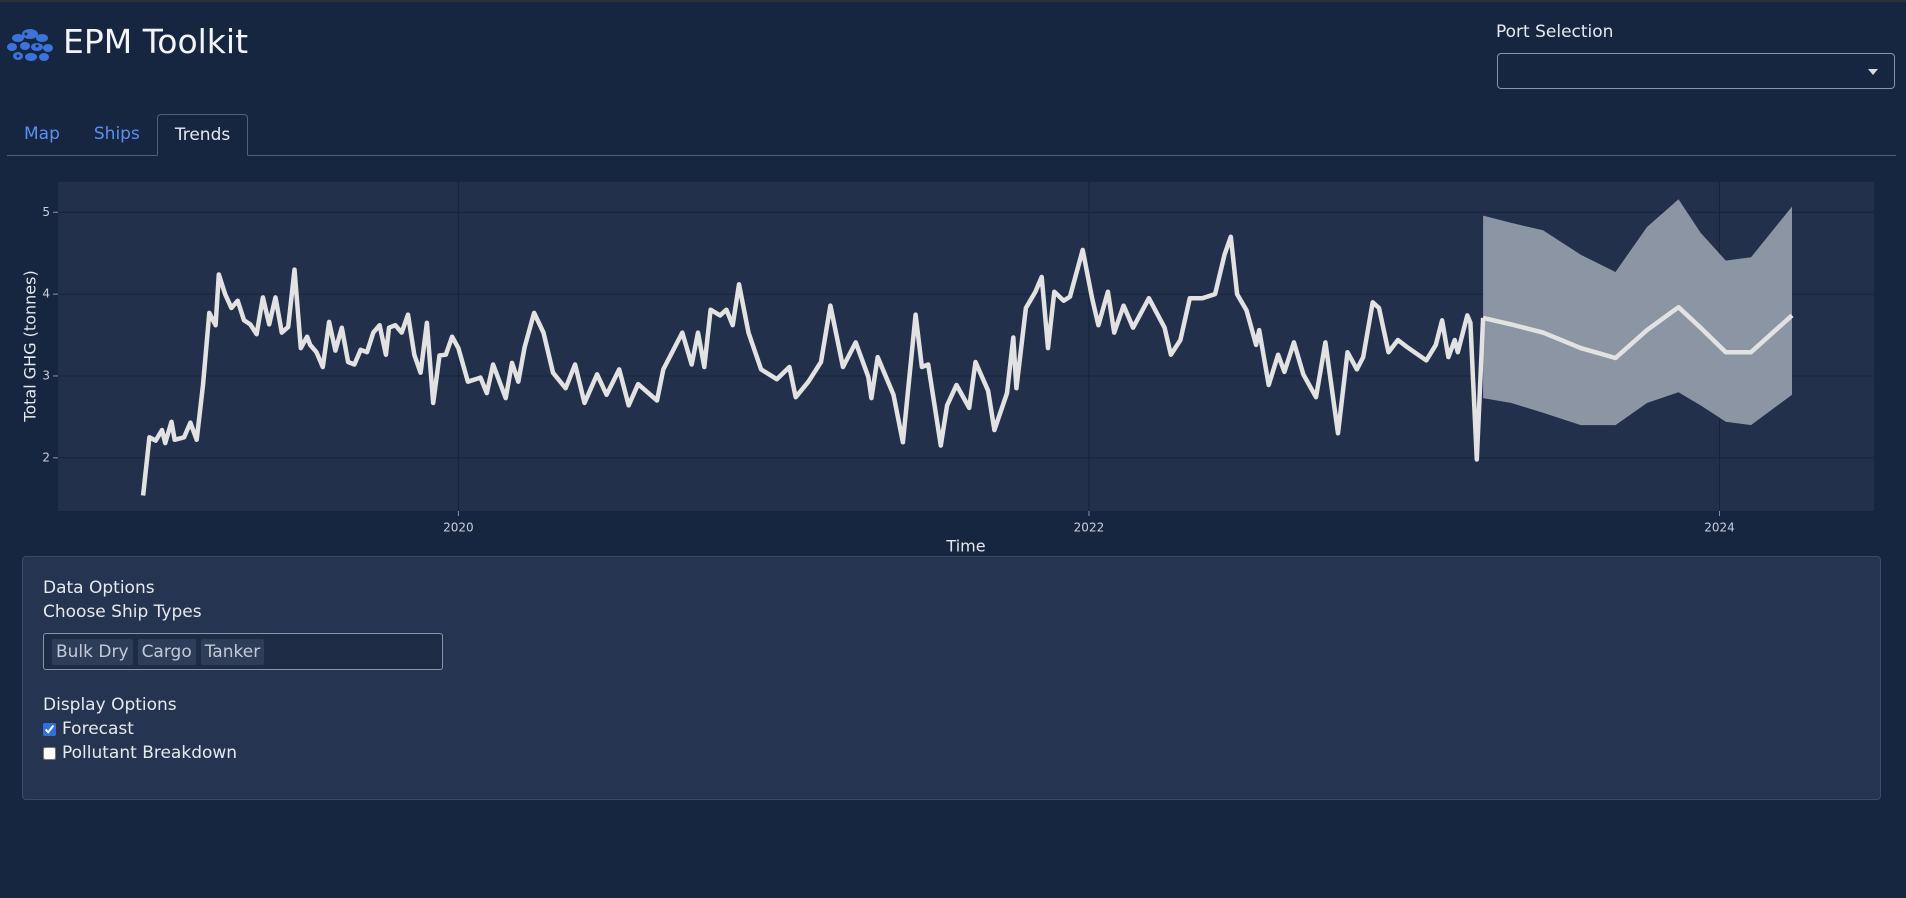  I want to click on y-tick-label: 5, so click(46, 212).